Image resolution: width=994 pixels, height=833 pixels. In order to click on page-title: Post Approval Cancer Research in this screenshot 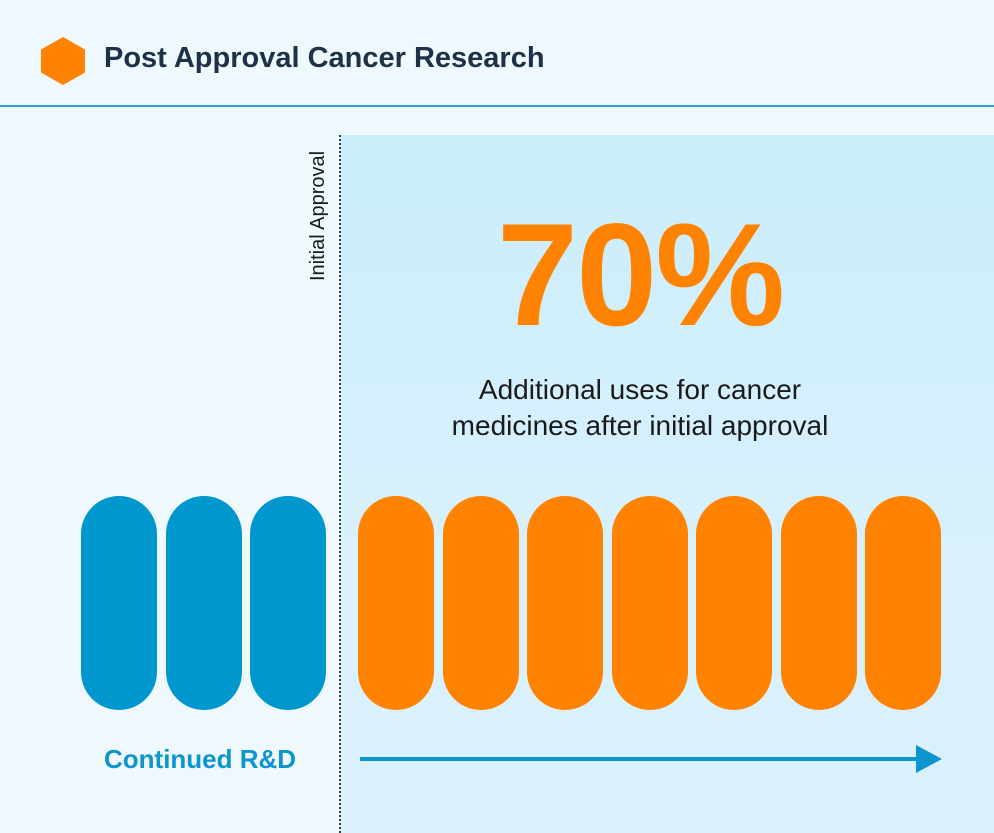, I will do `click(324, 58)`.